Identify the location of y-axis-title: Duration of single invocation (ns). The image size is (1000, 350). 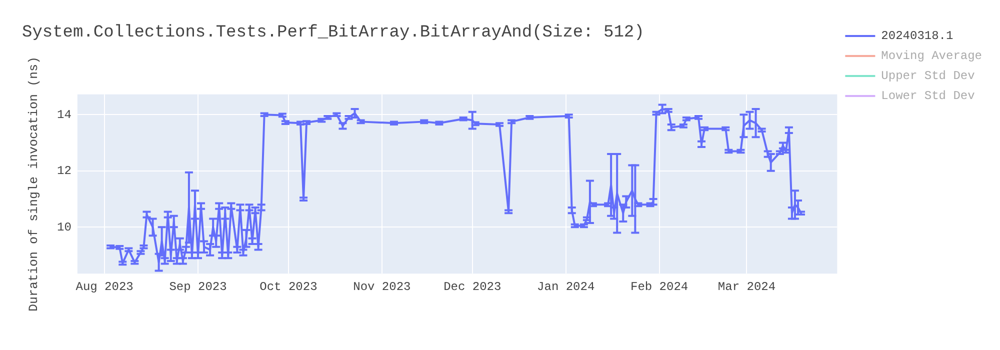
(33, 184).